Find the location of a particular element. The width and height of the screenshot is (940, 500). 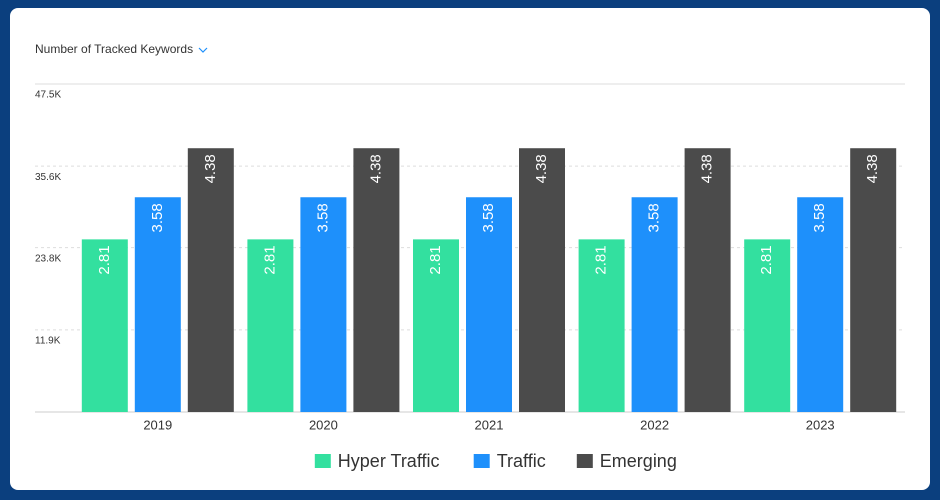

legend-label: Hyper Traffic is located at coordinates (389, 461).